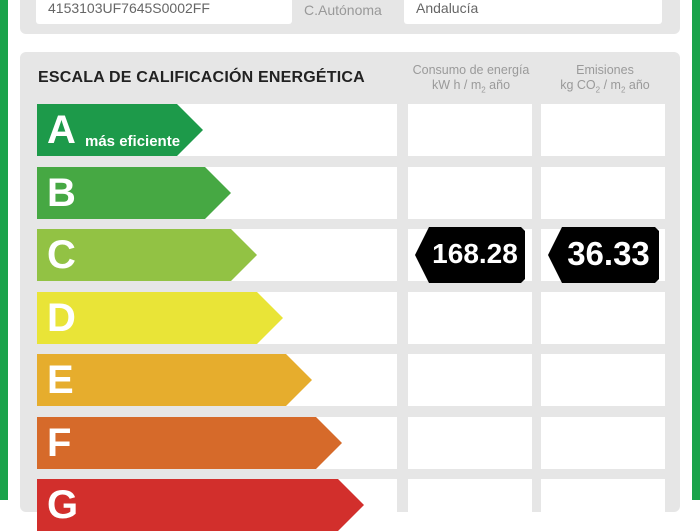 This screenshot has height=531, width=700. I want to click on emissions-cell-a, so click(603, 130).